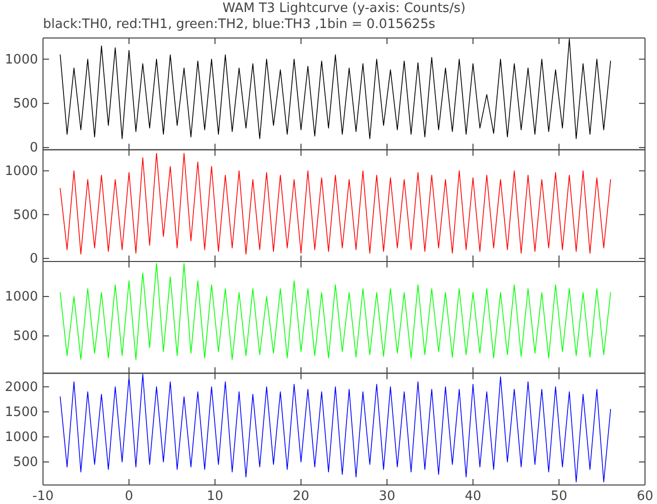  What do you see at coordinates (387, 496) in the screenshot?
I see `x-tick-label: 30` at bounding box center [387, 496].